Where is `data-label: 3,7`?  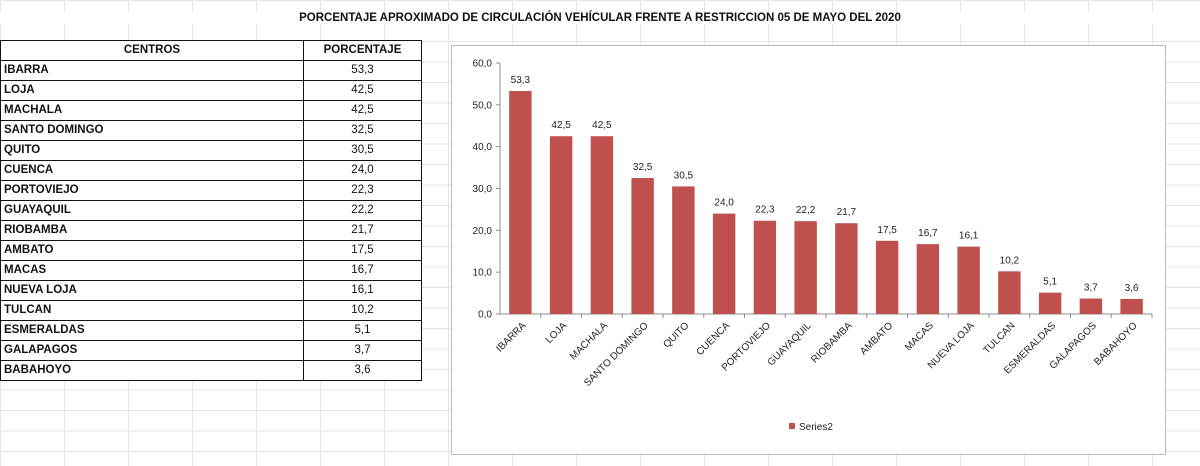
data-label: 3,7 is located at coordinates (1091, 288).